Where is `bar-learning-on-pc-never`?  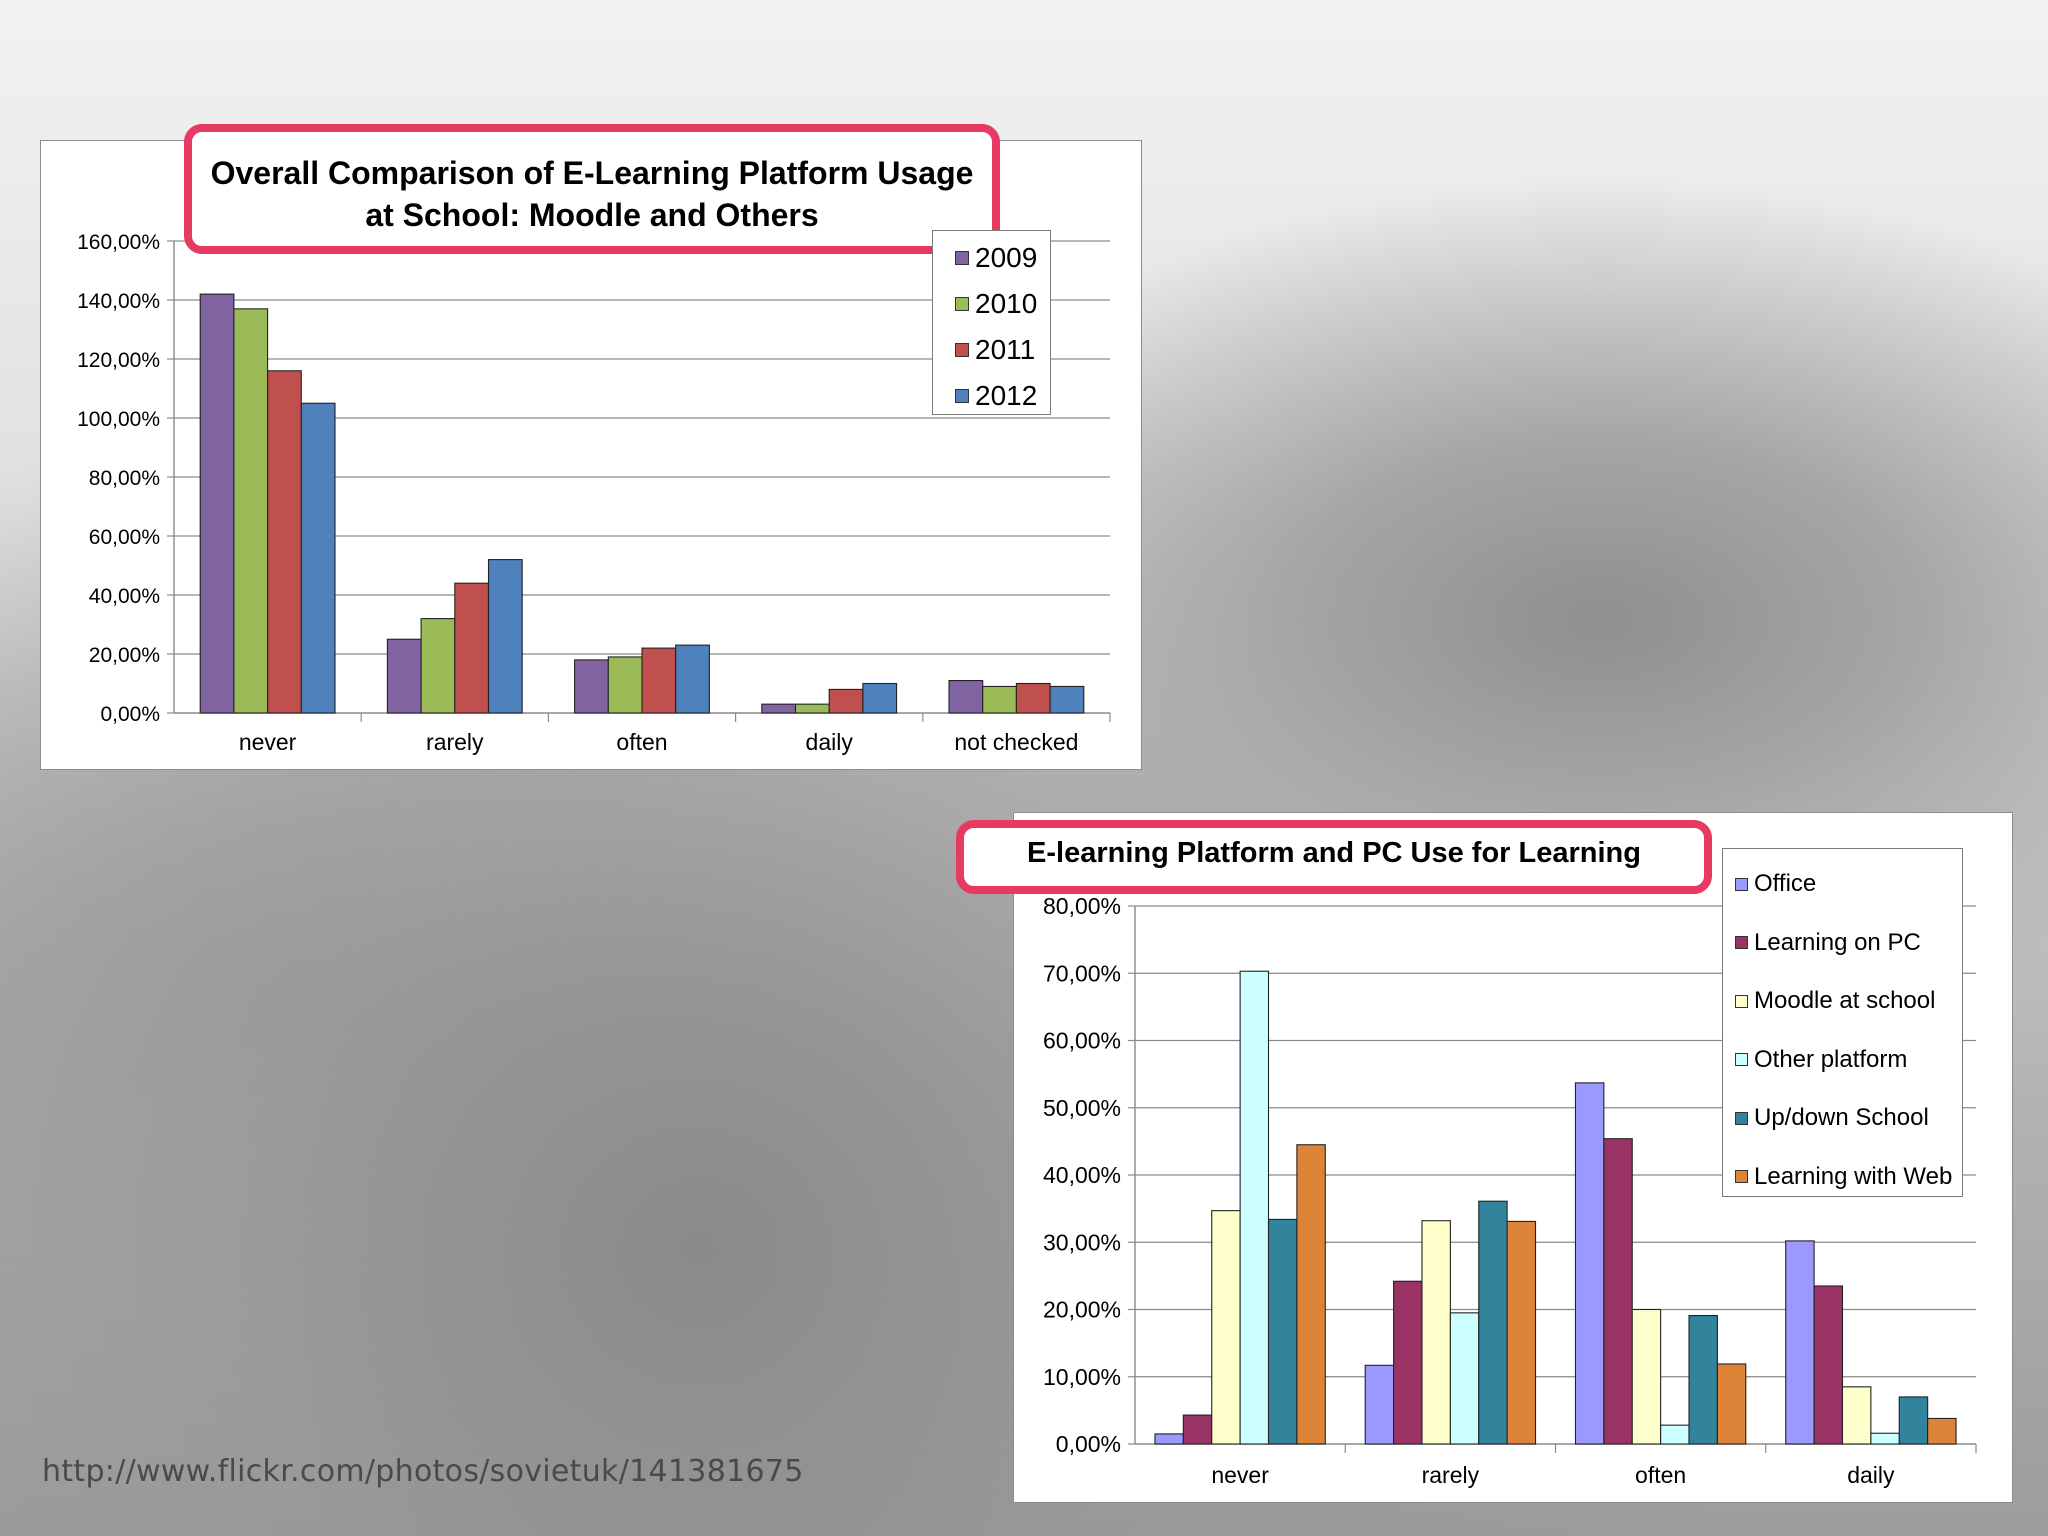 bar-learning-on-pc-never is located at coordinates (1197, 1429).